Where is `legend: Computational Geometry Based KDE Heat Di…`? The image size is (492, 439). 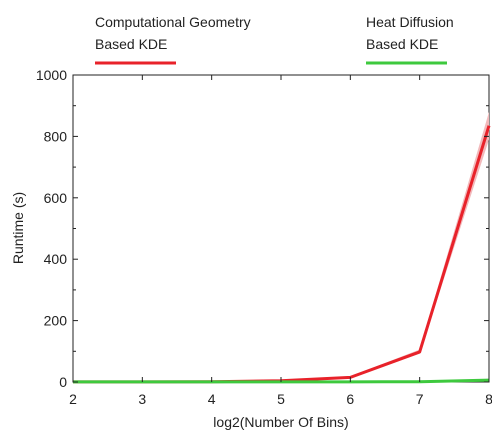 legend: Computational Geometry Based KDE Heat Di… is located at coordinates (274, 39).